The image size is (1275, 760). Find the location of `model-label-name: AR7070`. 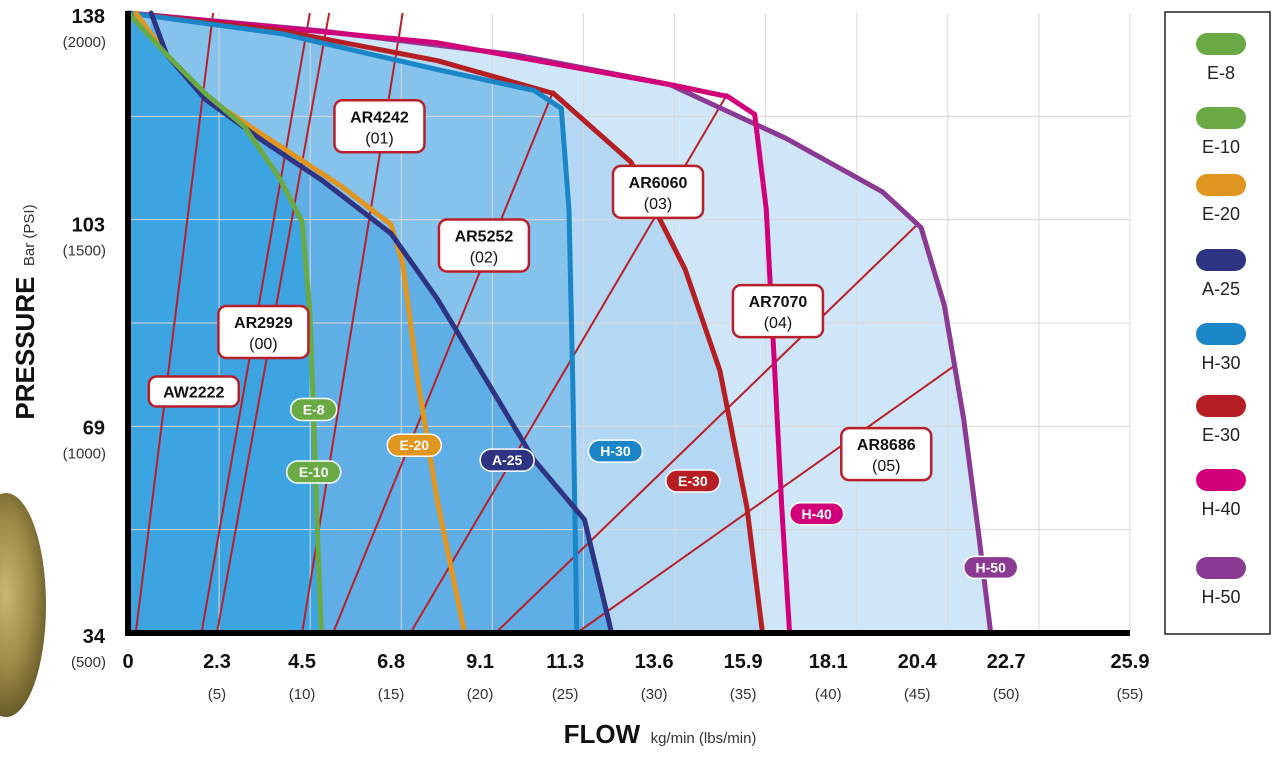

model-label-name: AR7070 is located at coordinates (778, 302).